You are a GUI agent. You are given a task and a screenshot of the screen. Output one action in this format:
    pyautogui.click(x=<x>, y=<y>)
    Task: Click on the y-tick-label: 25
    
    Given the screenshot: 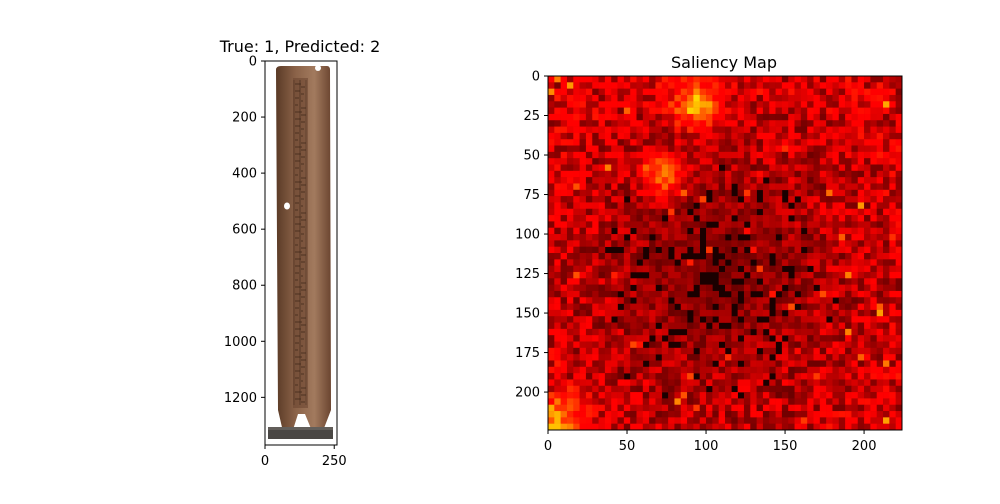 What is the action you would take?
    pyautogui.click(x=531, y=116)
    